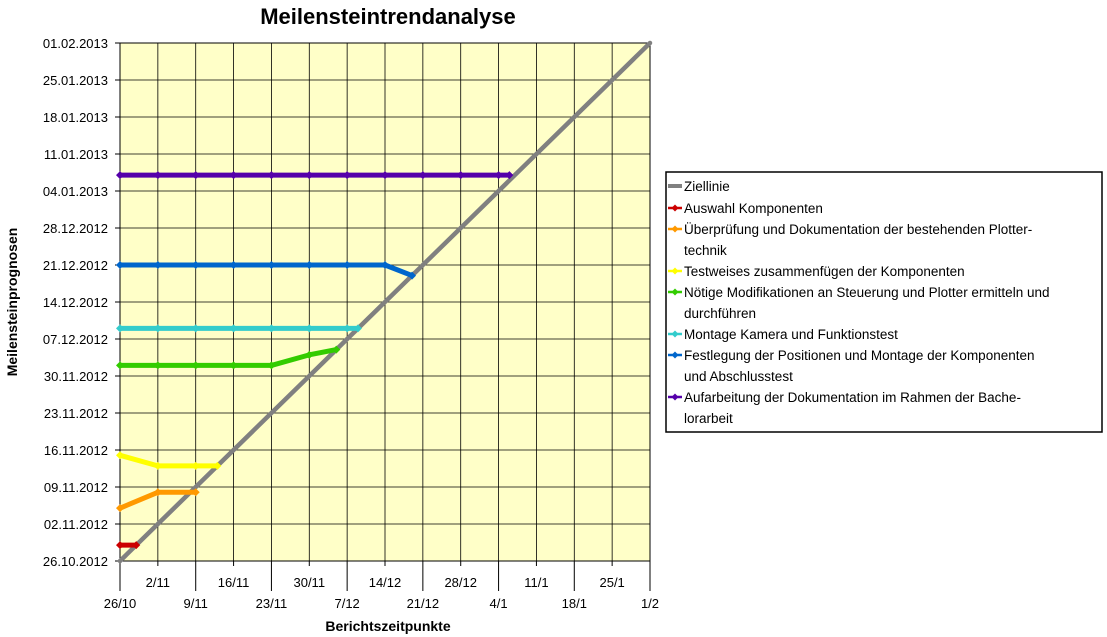  Describe the element at coordinates (708, 418) in the screenshot. I see `legend-label: lorarbeit` at that location.